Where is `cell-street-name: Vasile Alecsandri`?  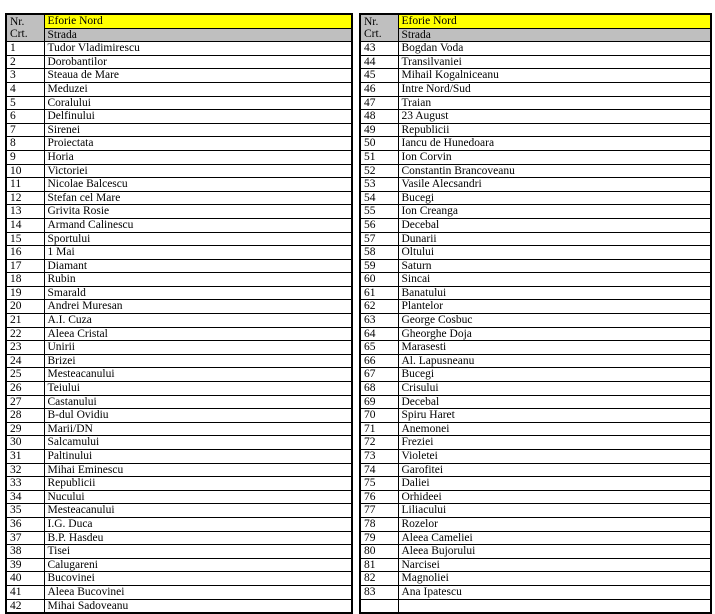
cell-street-name: Vasile Alecsandri is located at coordinates (554, 184).